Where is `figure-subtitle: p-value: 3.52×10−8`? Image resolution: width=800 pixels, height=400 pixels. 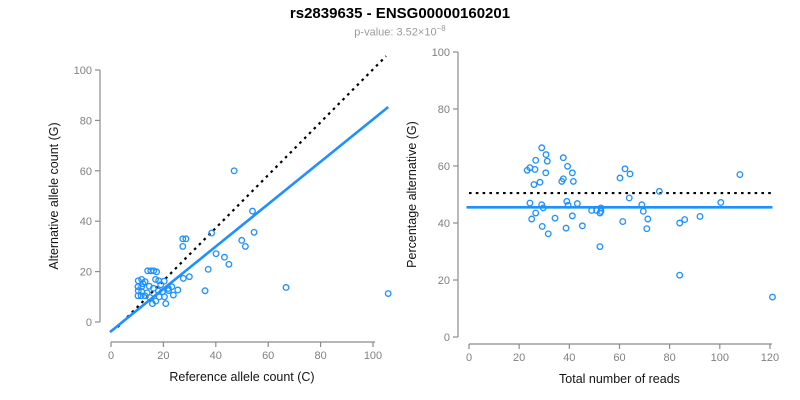 figure-subtitle: p-value: 3.52×10−8 is located at coordinates (400, 31).